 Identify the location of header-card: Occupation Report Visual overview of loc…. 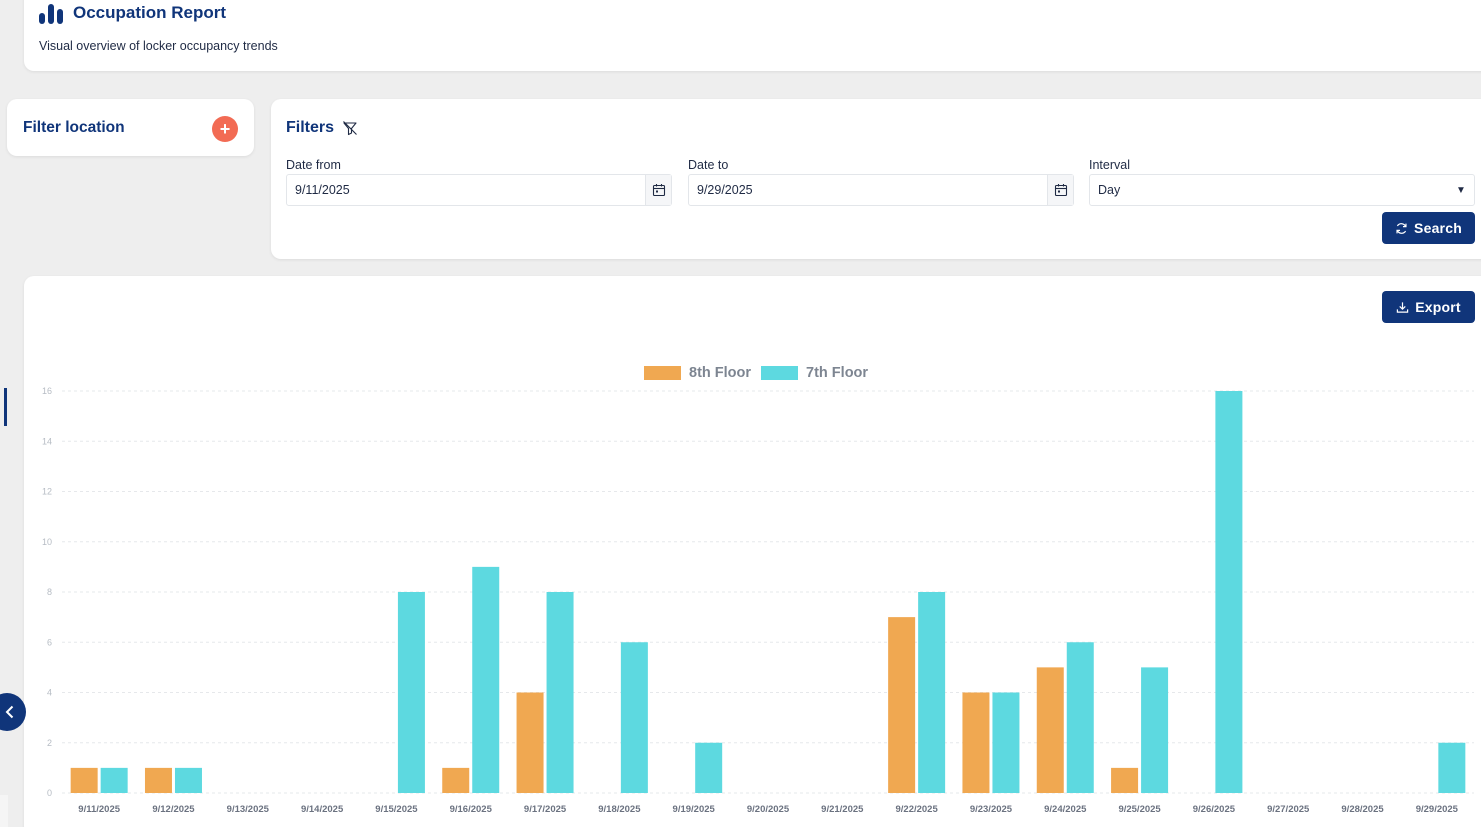
(752, 35).